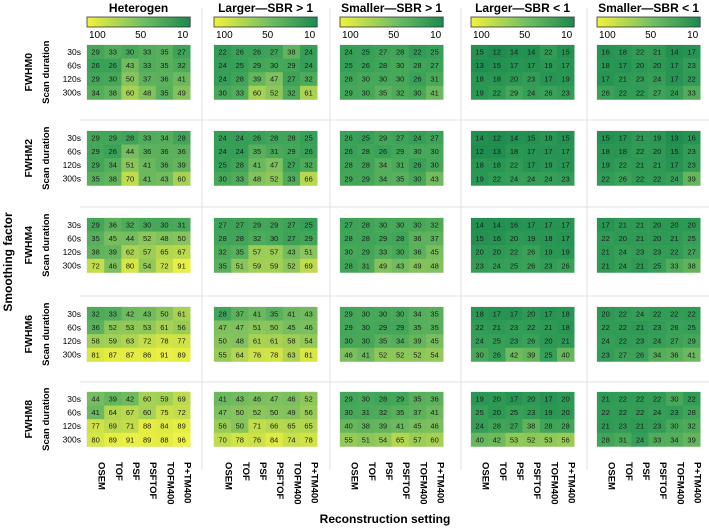 This screenshot has height=528, width=709. I want to click on duration-tick-label: 30s, so click(74, 138).